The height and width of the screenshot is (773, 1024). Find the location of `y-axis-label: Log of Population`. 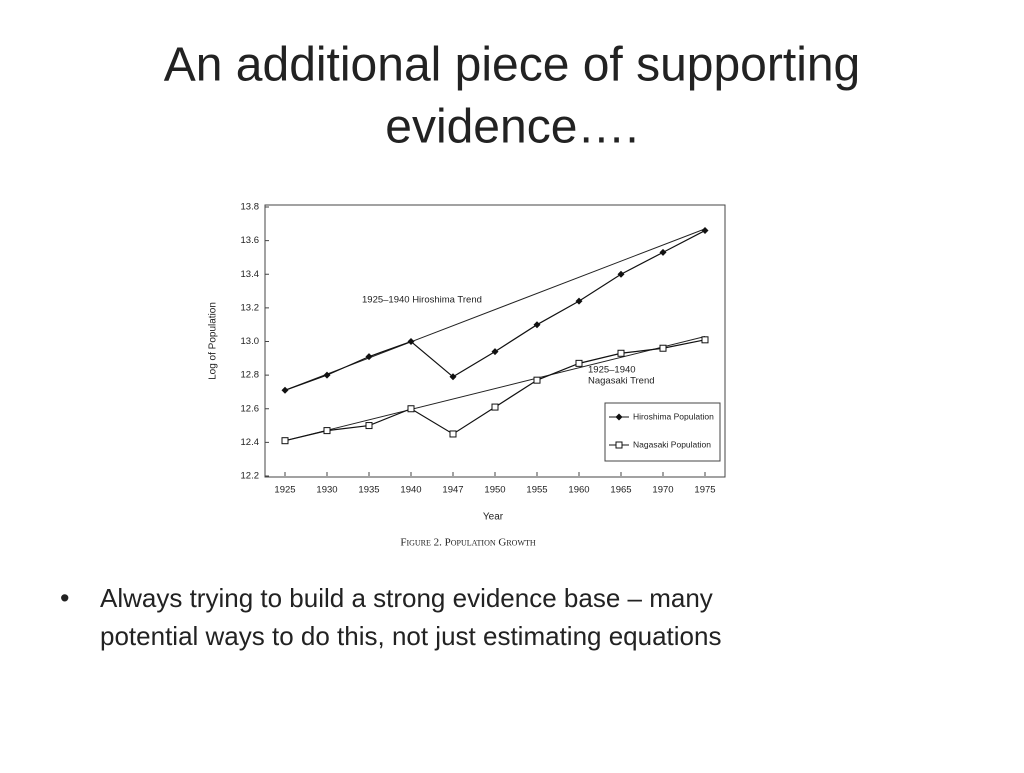

y-axis-label: Log of Population is located at coordinates (213, 341).